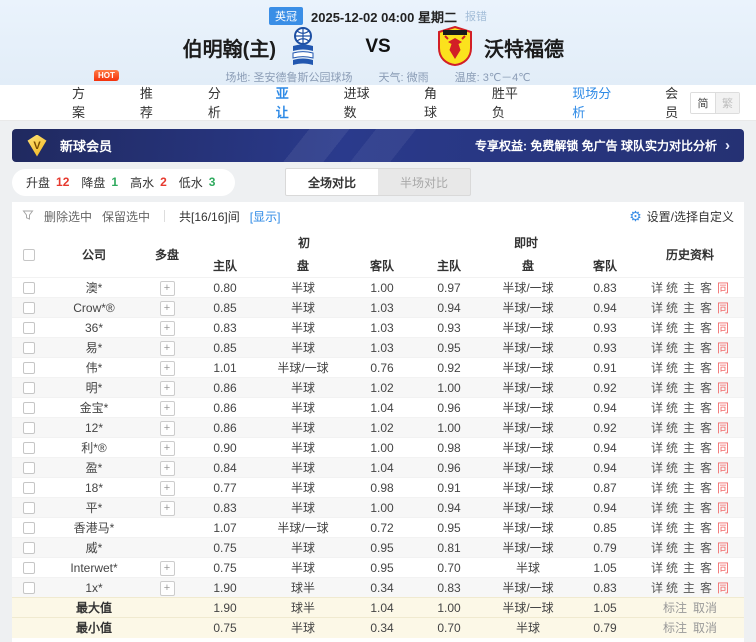  What do you see at coordinates (94, 348) in the screenshot?
I see `company-name: 易*` at bounding box center [94, 348].